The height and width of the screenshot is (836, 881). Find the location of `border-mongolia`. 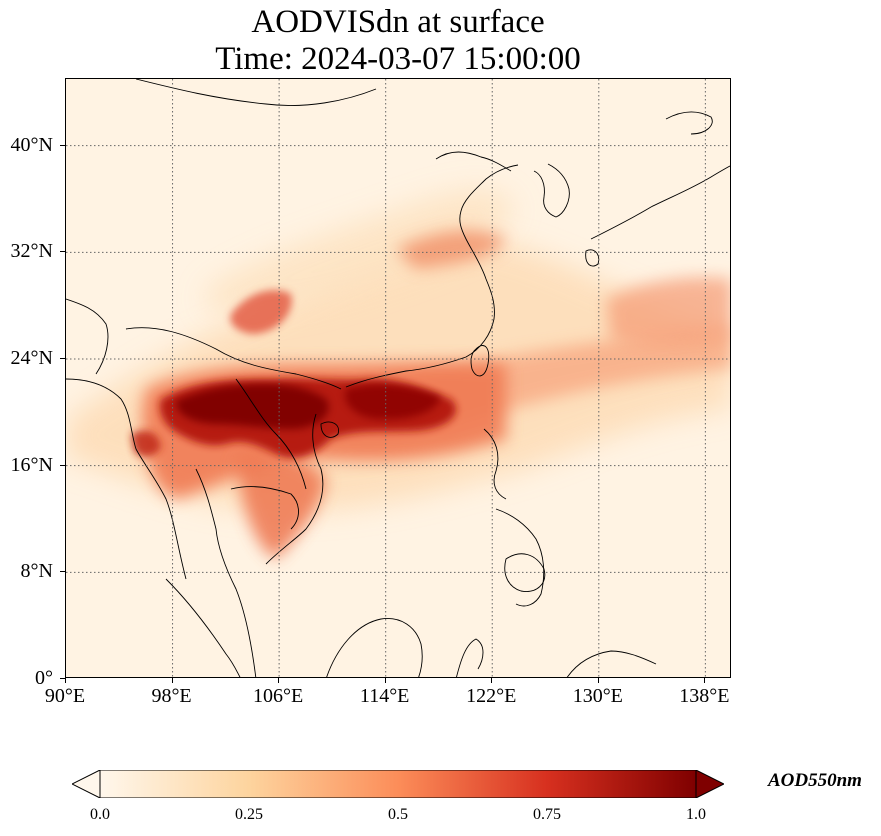

border-mongolia is located at coordinates (256, 92).